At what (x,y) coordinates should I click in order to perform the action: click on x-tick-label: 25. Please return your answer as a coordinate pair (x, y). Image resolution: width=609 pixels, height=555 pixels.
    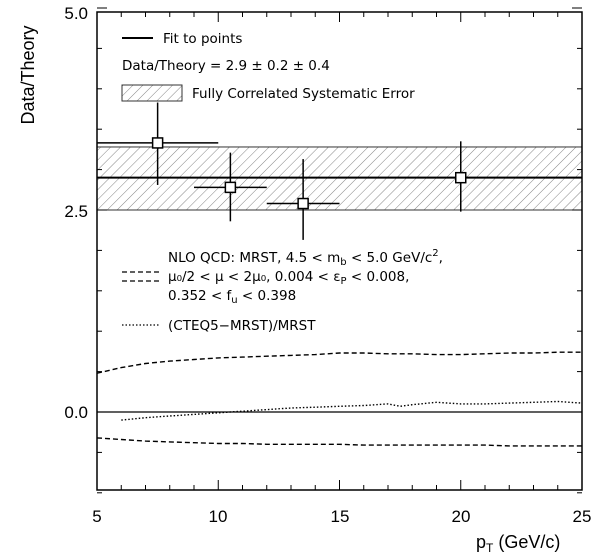
    Looking at the image, I should click on (582, 516).